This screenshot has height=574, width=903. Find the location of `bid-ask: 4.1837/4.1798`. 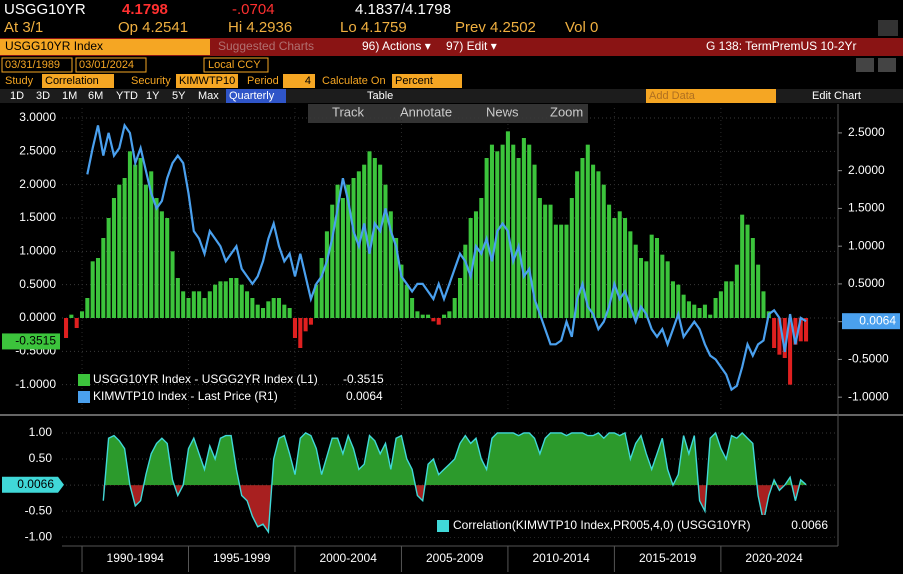

bid-ask: 4.1837/4.1798 is located at coordinates (403, 9).